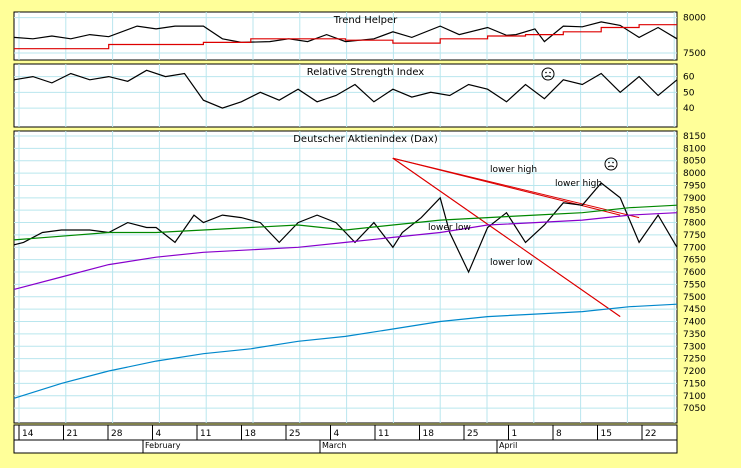 This screenshot has width=741, height=468. I want to click on y-tick-label: 7700, so click(694, 248).